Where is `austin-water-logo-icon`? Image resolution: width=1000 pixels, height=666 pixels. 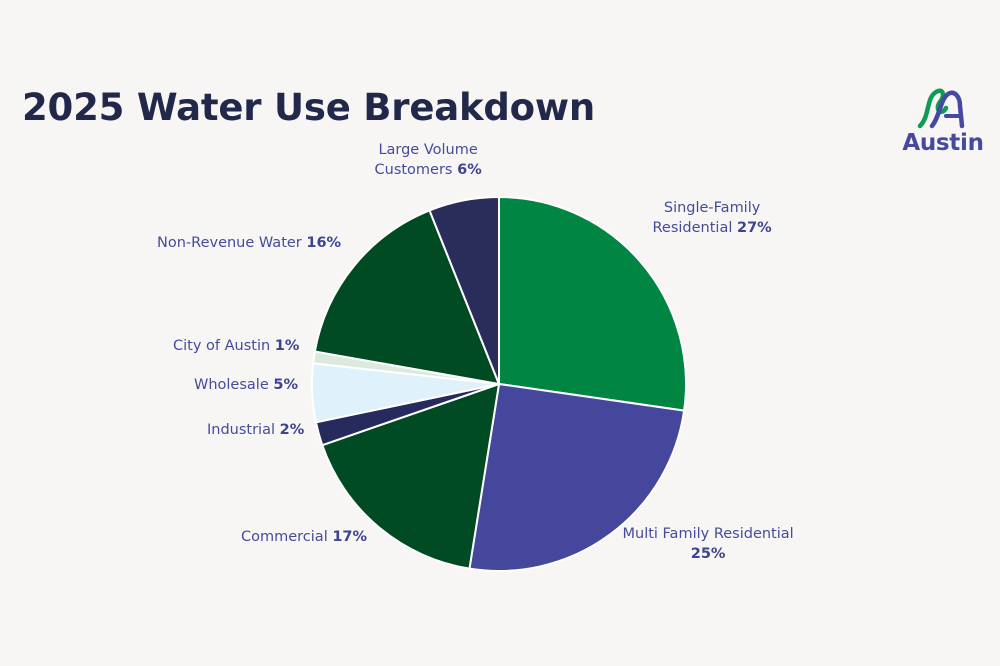
austin-water-logo-icon is located at coordinates (941, 108).